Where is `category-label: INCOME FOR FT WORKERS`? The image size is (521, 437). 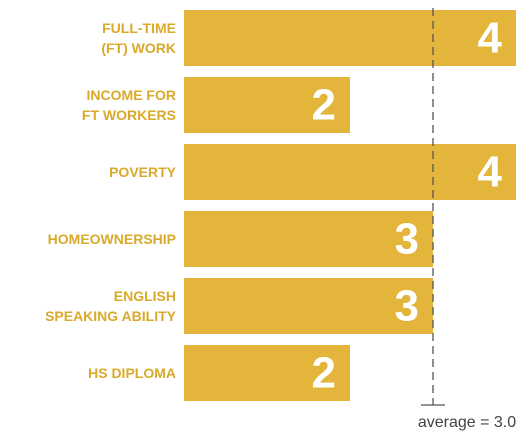
category-label: INCOME FOR FT WORKERS is located at coordinates (128, 105).